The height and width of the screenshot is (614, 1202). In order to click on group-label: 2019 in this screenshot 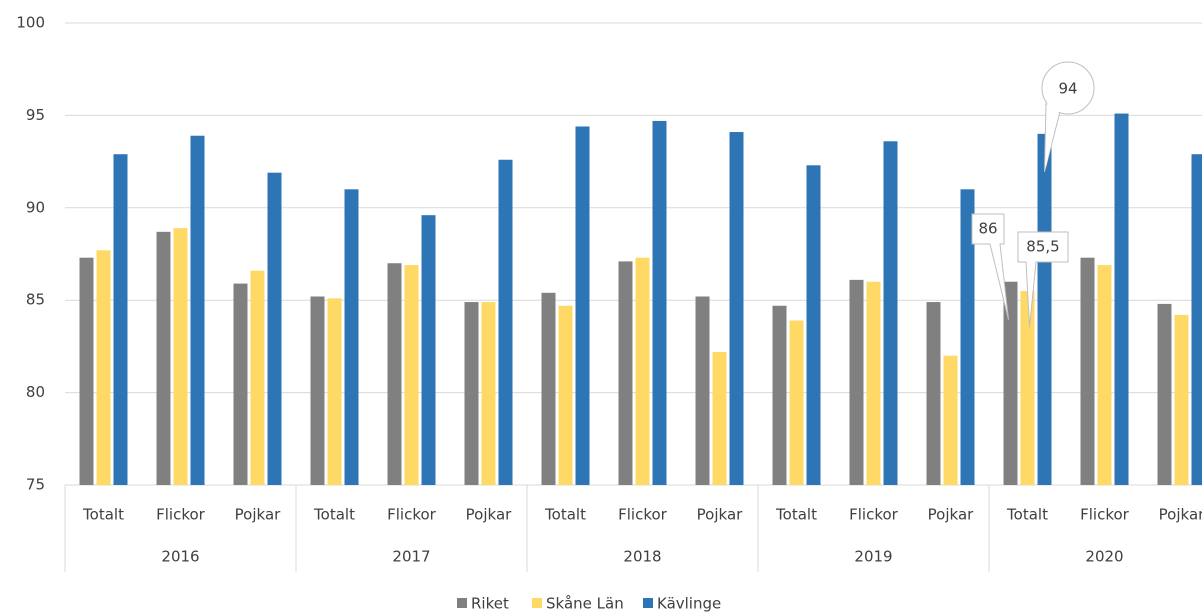, I will do `click(873, 557)`.